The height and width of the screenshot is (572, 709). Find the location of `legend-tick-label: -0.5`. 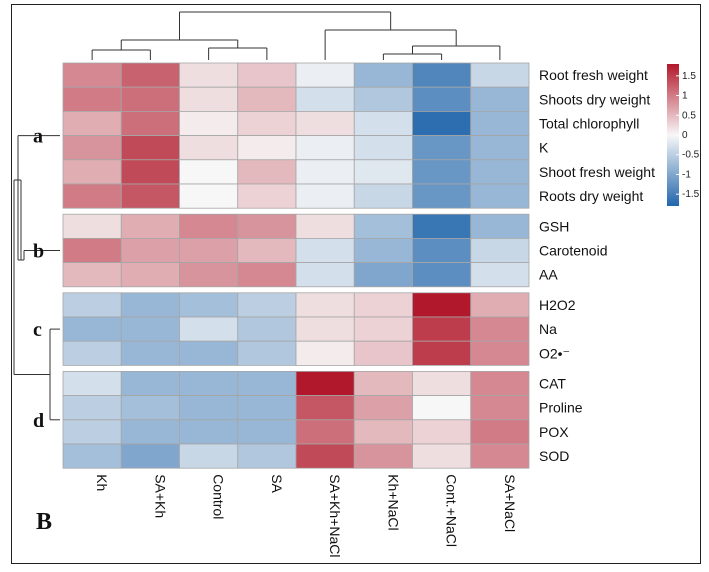

legend-tick-label: -0.5 is located at coordinates (691, 155).